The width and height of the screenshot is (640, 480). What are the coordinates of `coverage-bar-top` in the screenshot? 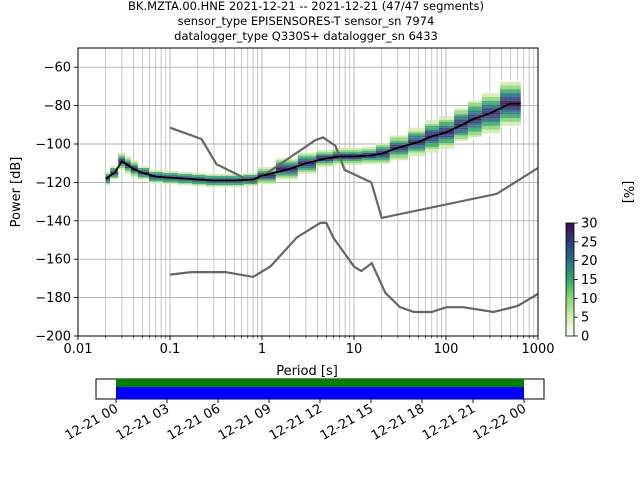 It's located at (320, 383).